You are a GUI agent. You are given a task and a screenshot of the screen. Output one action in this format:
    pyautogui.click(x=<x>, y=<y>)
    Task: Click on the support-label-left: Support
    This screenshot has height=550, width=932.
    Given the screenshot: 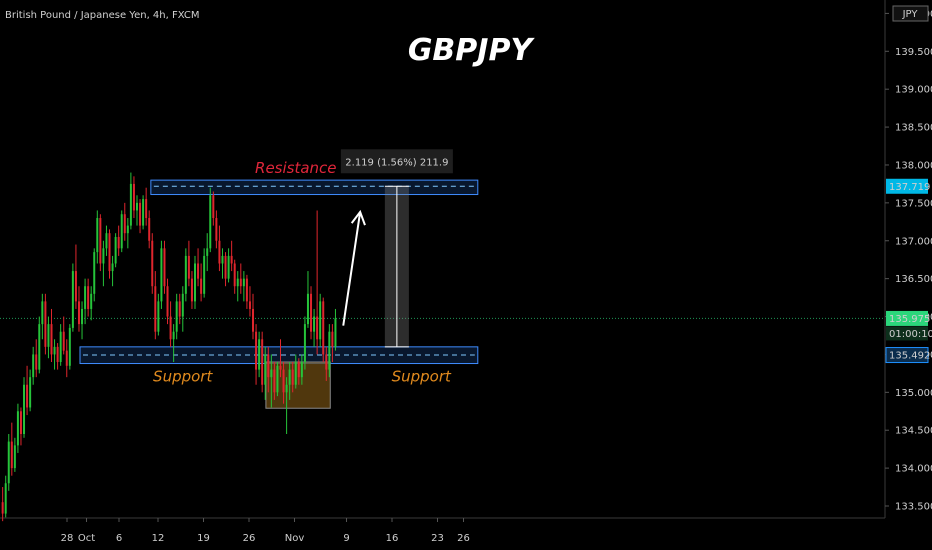 What is the action you would take?
    pyautogui.click(x=183, y=377)
    